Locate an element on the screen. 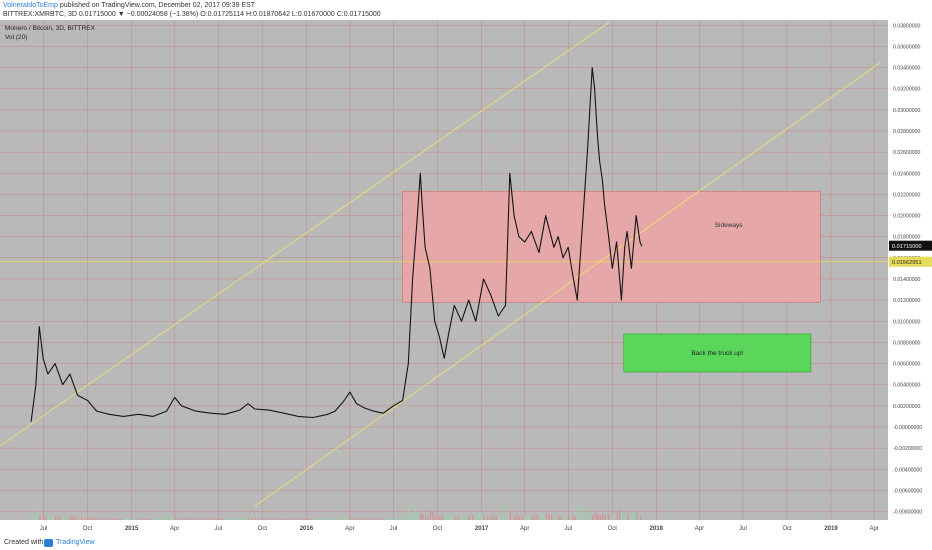 This screenshot has width=932, height=550. x-tick-label: Oct is located at coordinates (88, 529).